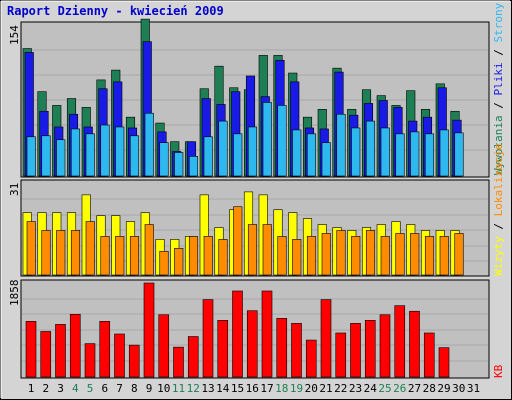 The image size is (512, 400). What do you see at coordinates (311, 388) in the screenshot?
I see `x-tick-label: 20` at bounding box center [311, 388].